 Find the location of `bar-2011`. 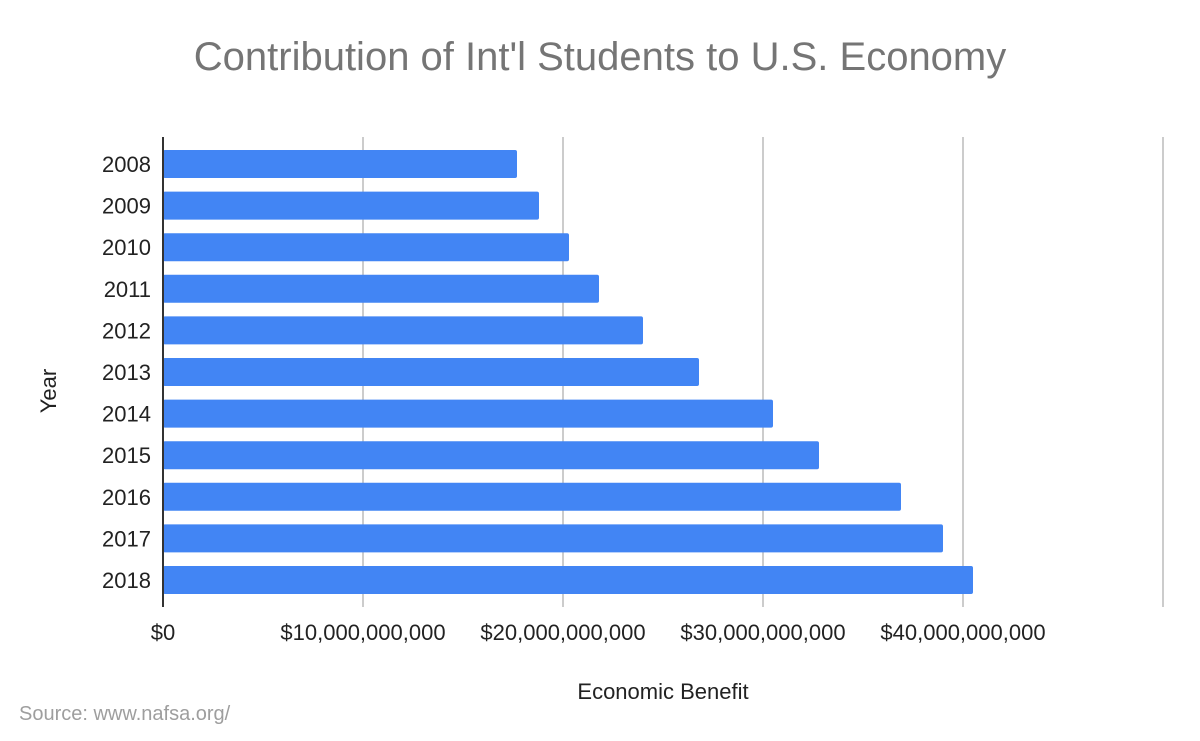

bar-2011 is located at coordinates (381, 288).